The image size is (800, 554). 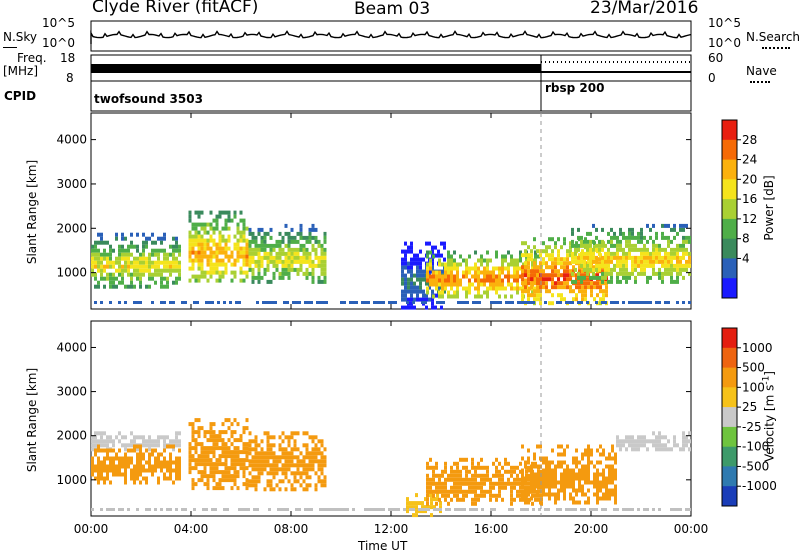 I want to click on freq-label: Freq., so click(x=32, y=58).